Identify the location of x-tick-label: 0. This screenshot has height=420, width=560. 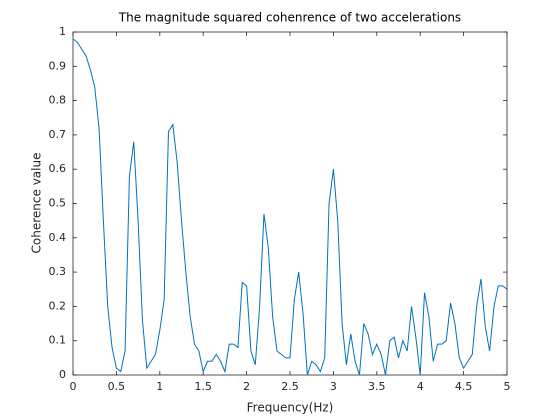
(73, 386).